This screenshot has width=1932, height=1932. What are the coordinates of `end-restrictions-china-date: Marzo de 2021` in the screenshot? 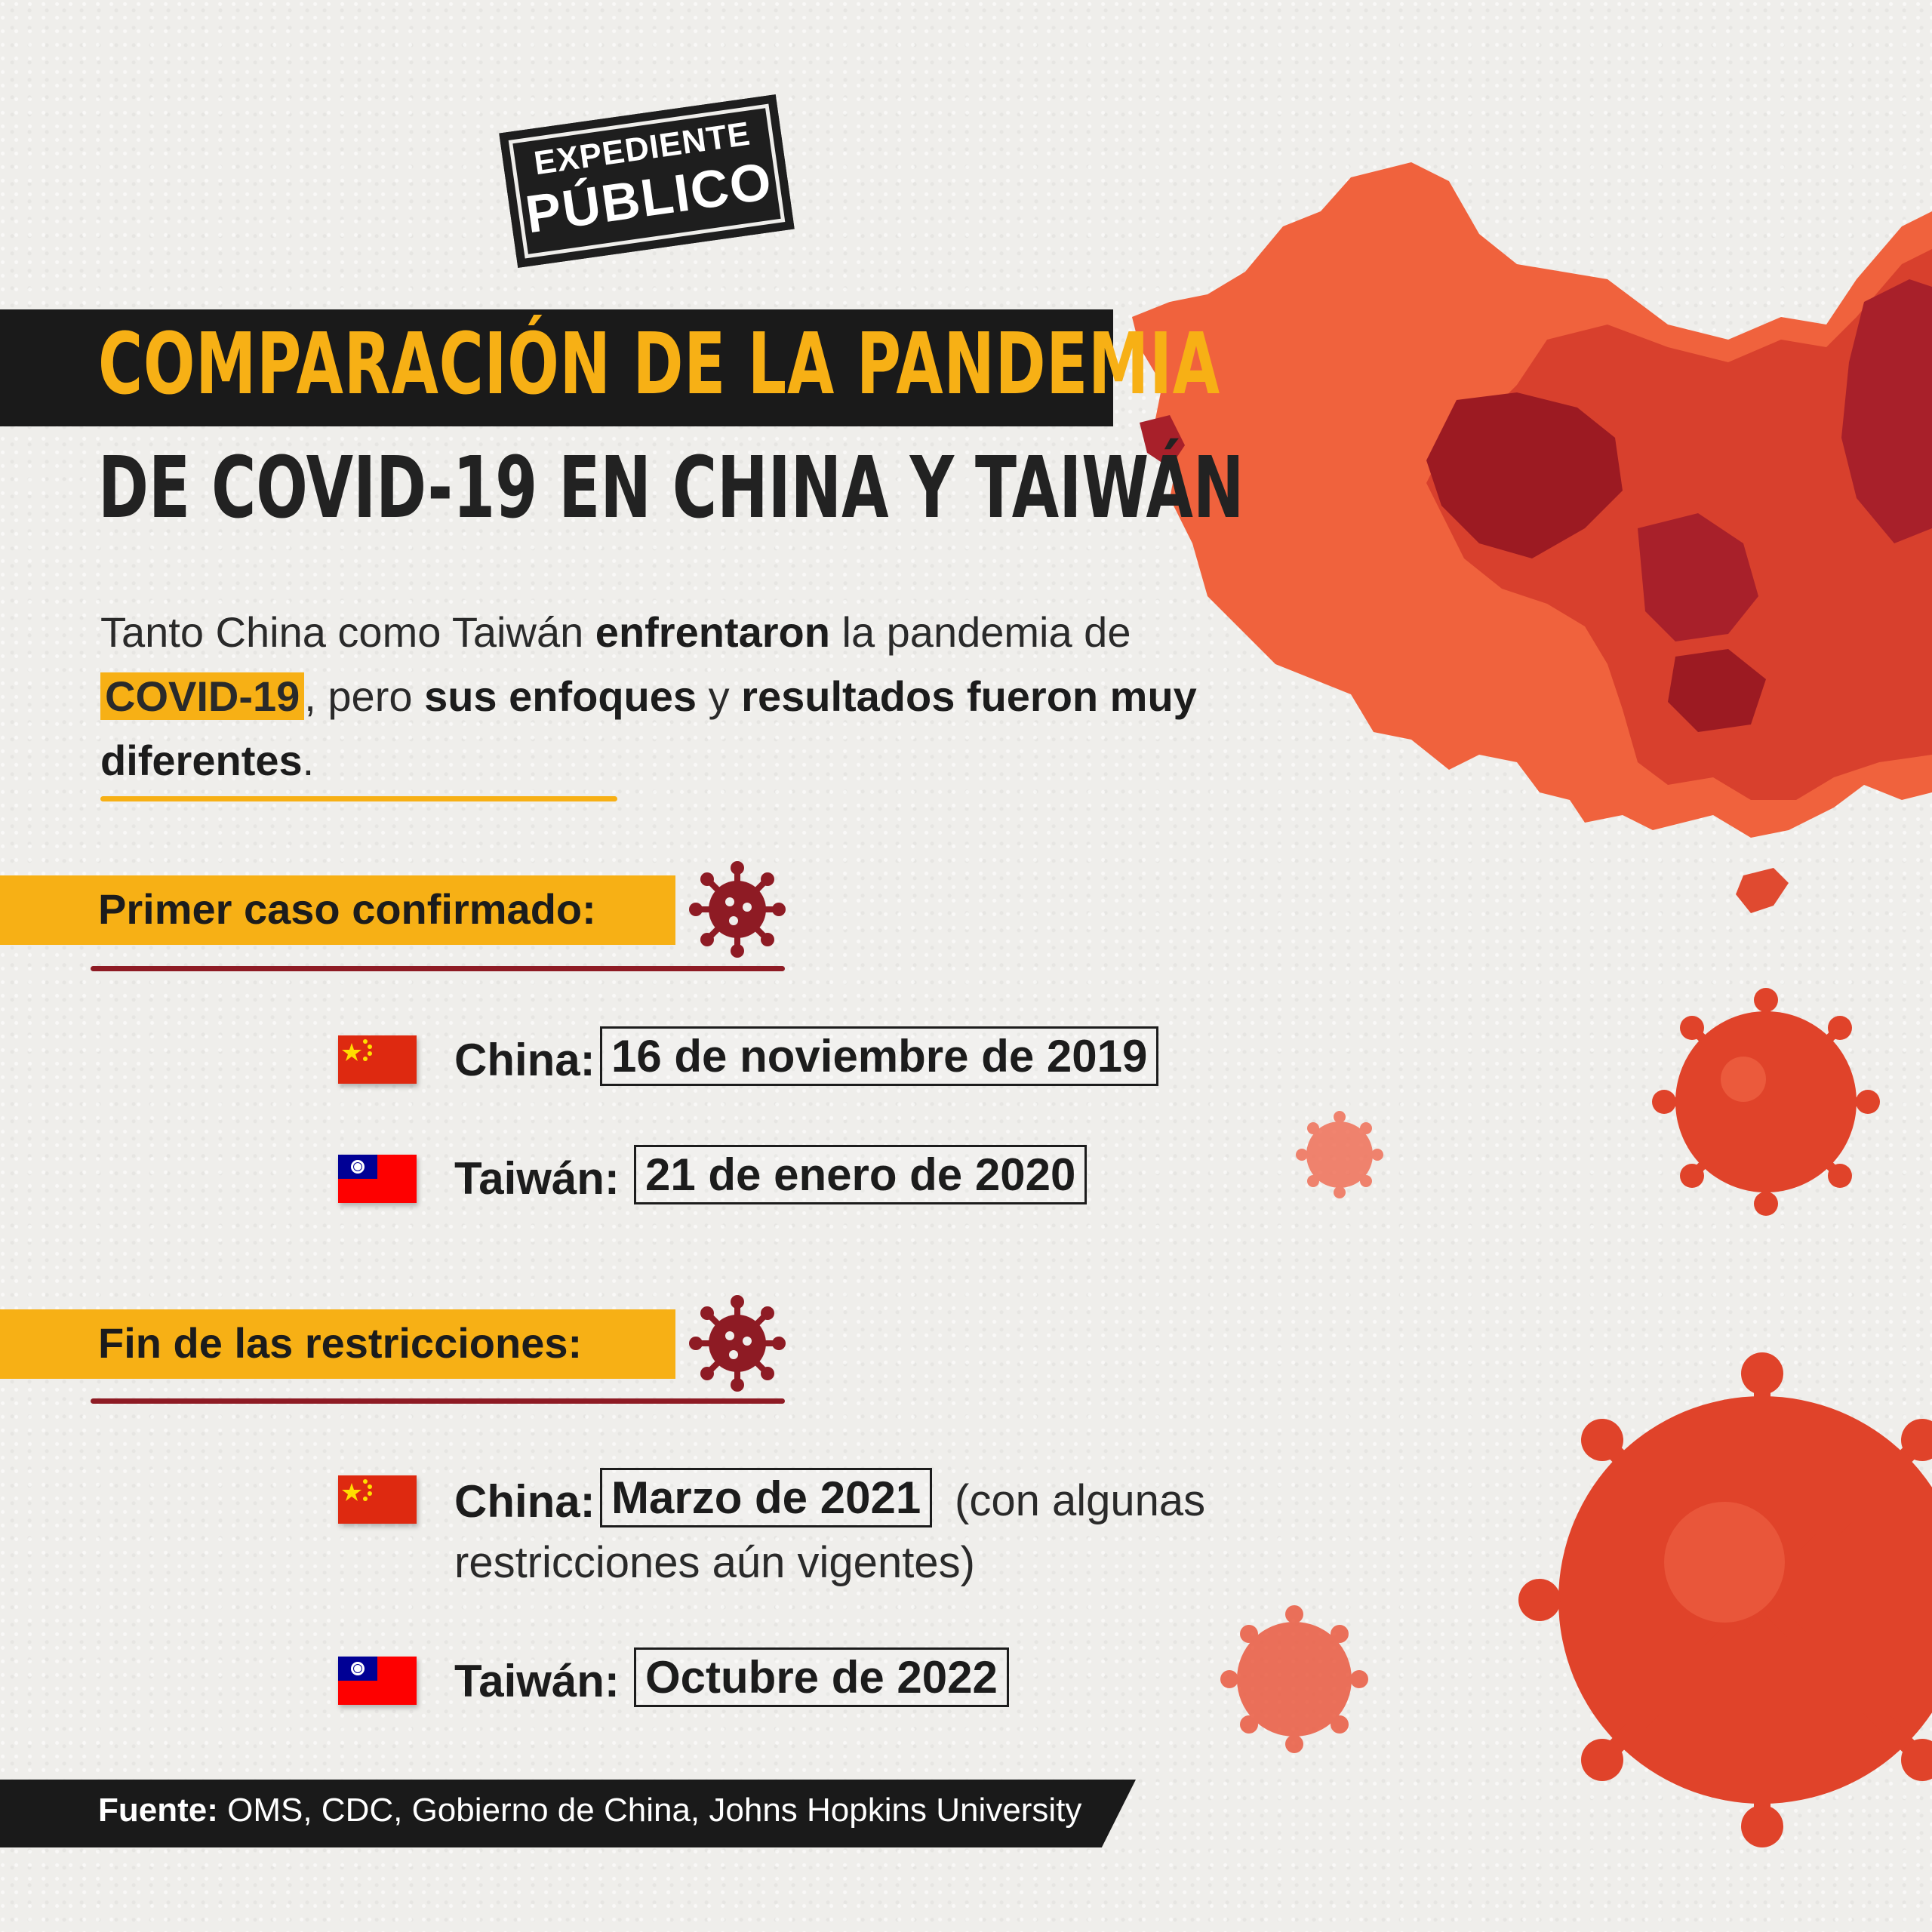 It's located at (766, 1497).